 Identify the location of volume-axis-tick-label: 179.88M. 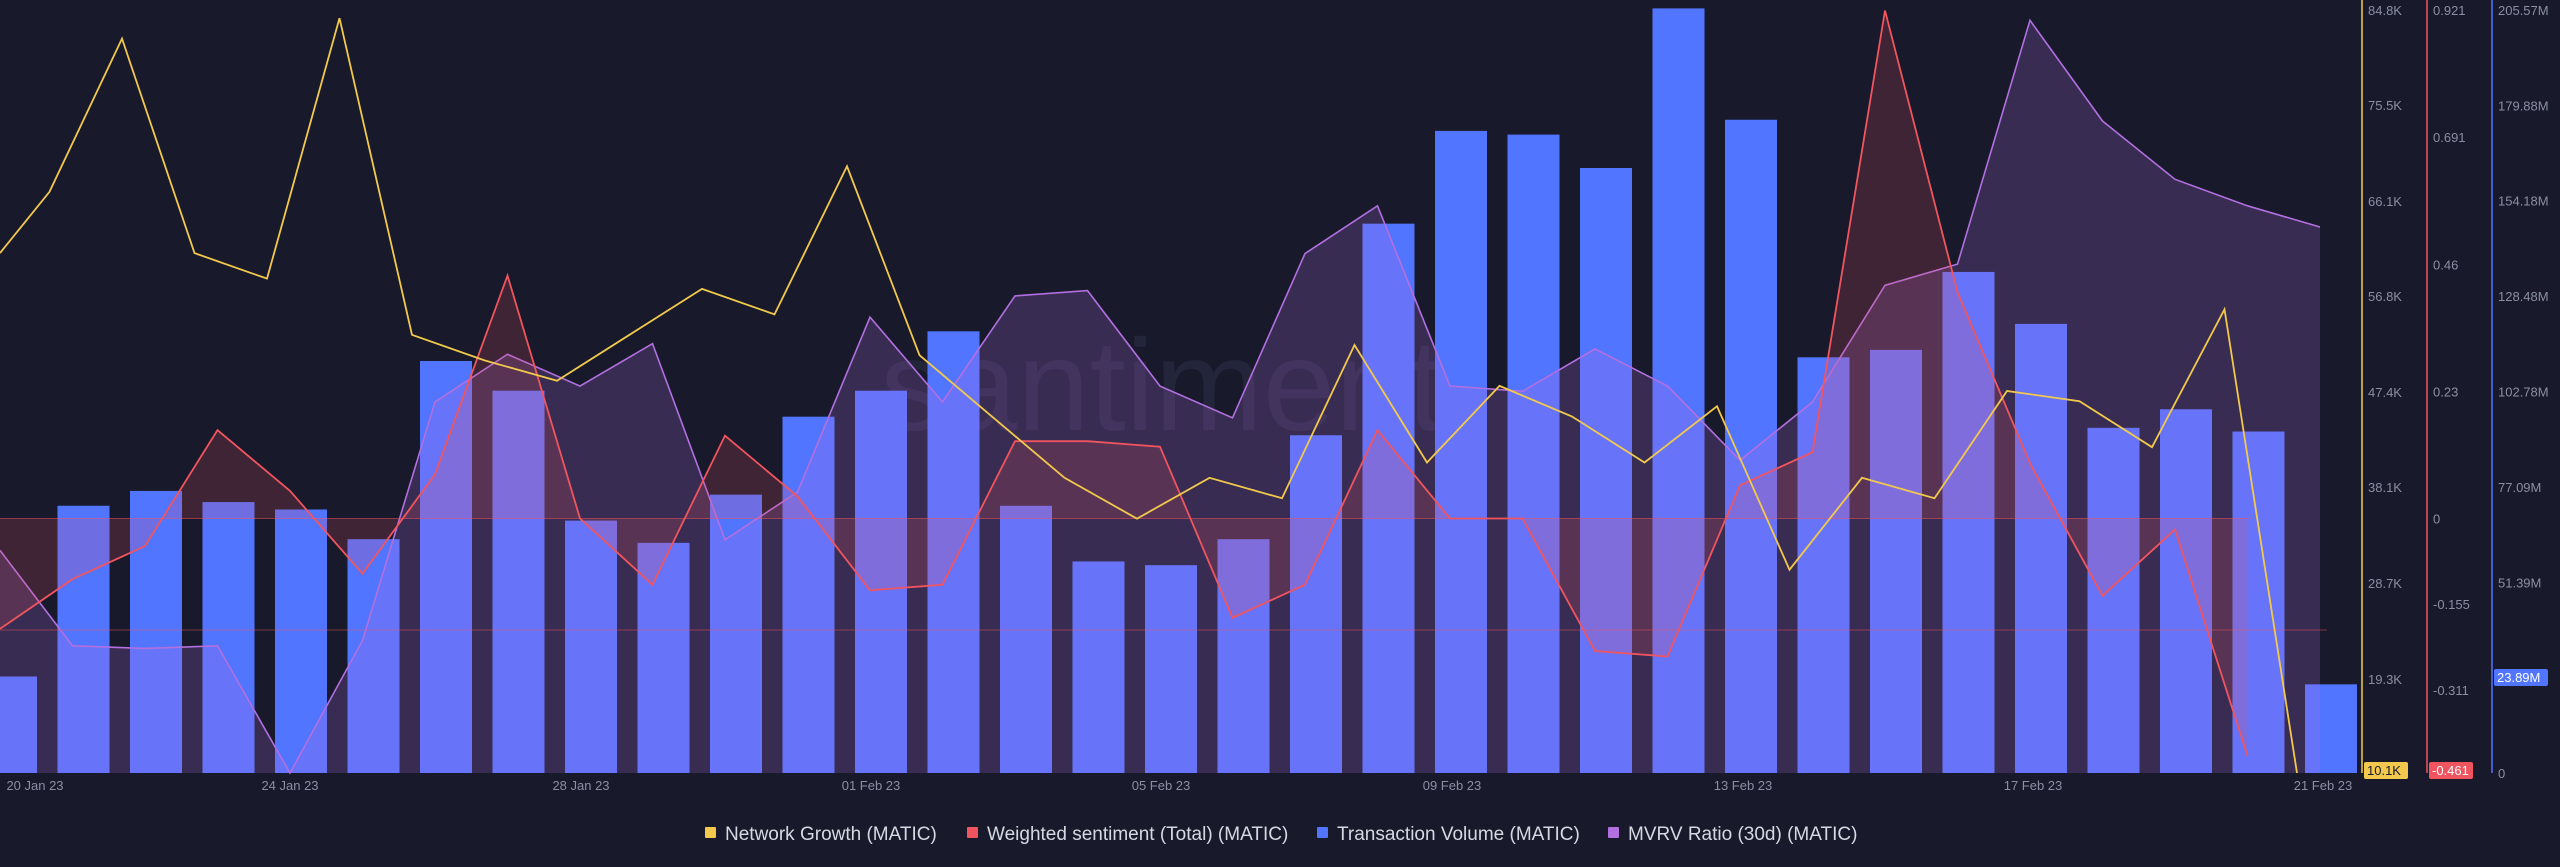
(2523, 105).